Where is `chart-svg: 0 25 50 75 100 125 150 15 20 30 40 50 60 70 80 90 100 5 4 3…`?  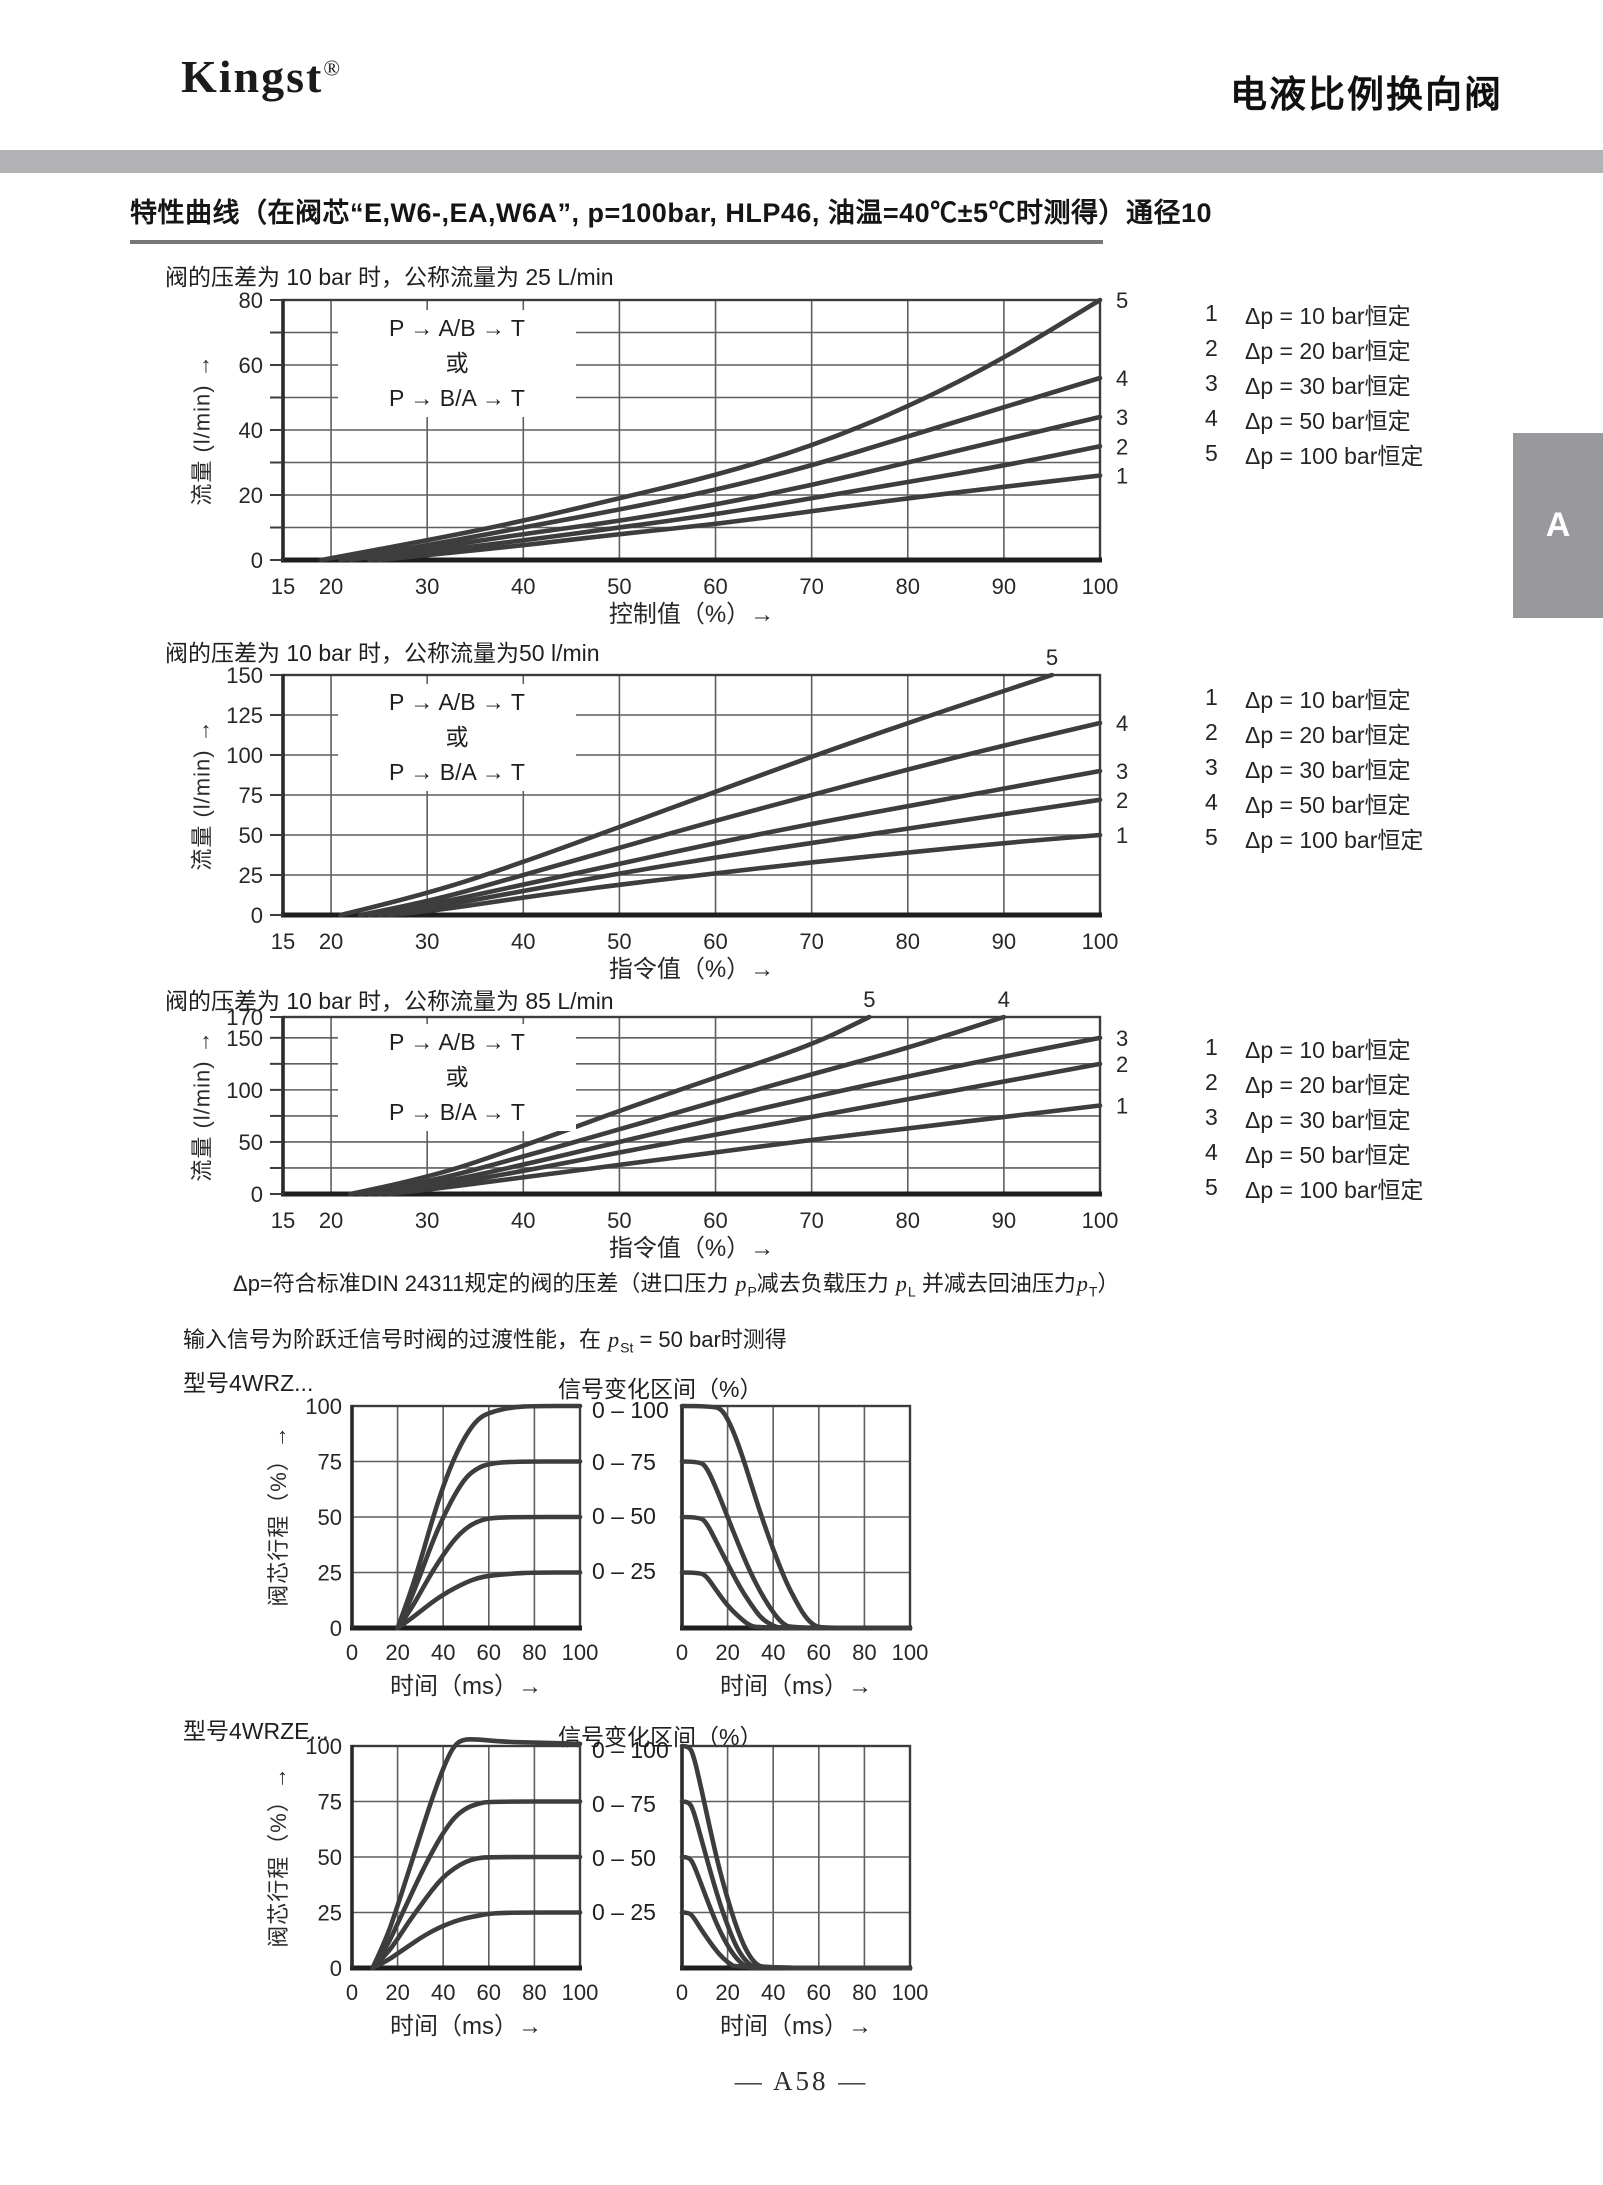
chart-svg: 0 25 50 75 100 125 150 15 20 30 40 50 60 70 80 90 100 5 4 3… is located at coordinates (677, 814).